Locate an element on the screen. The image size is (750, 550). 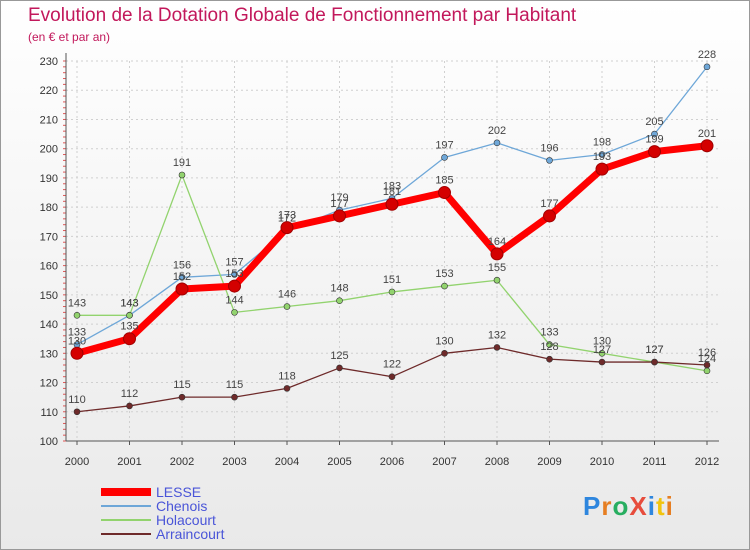
x-tick-label: 2004 is located at coordinates (287, 462).